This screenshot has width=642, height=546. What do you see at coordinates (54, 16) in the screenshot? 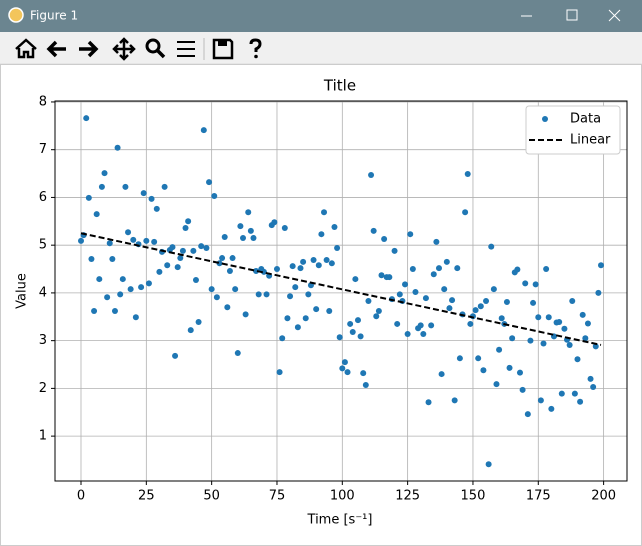
I see `window-title: Figure 1` at bounding box center [54, 16].